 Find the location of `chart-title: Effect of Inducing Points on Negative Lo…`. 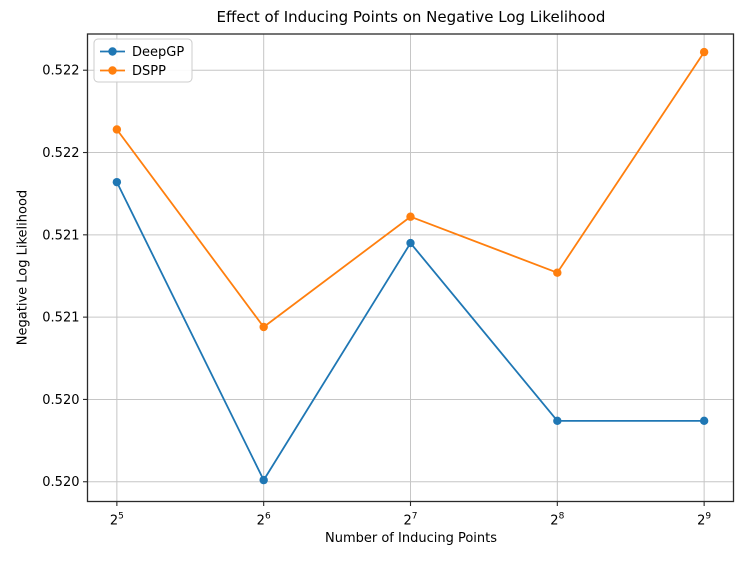

chart-title: Effect of Inducing Points on Negative Lo… is located at coordinates (411, 17).